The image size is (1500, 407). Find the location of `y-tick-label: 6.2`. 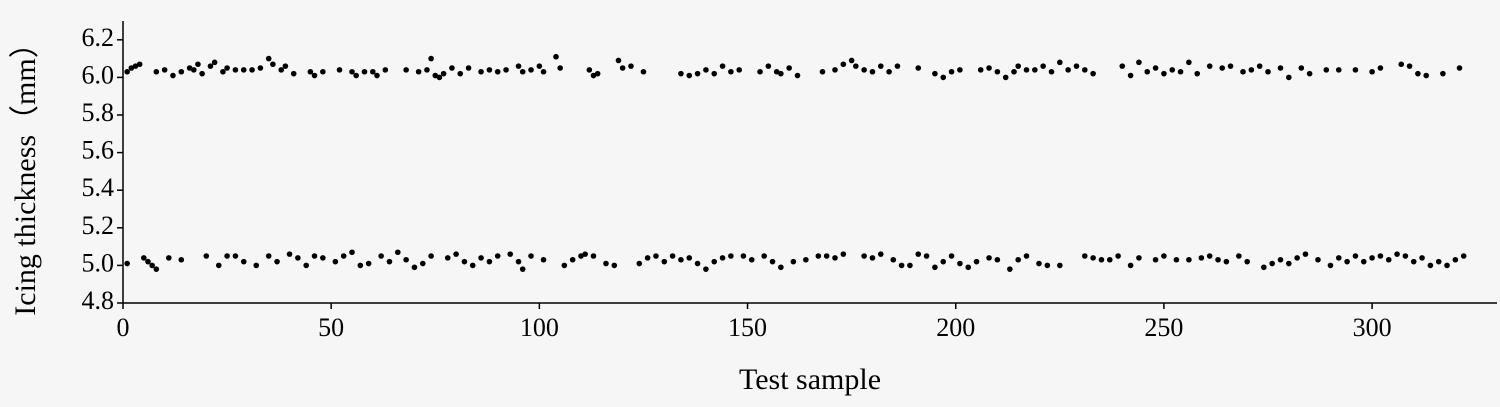

y-tick-label: 6.2 is located at coordinates (98, 37).